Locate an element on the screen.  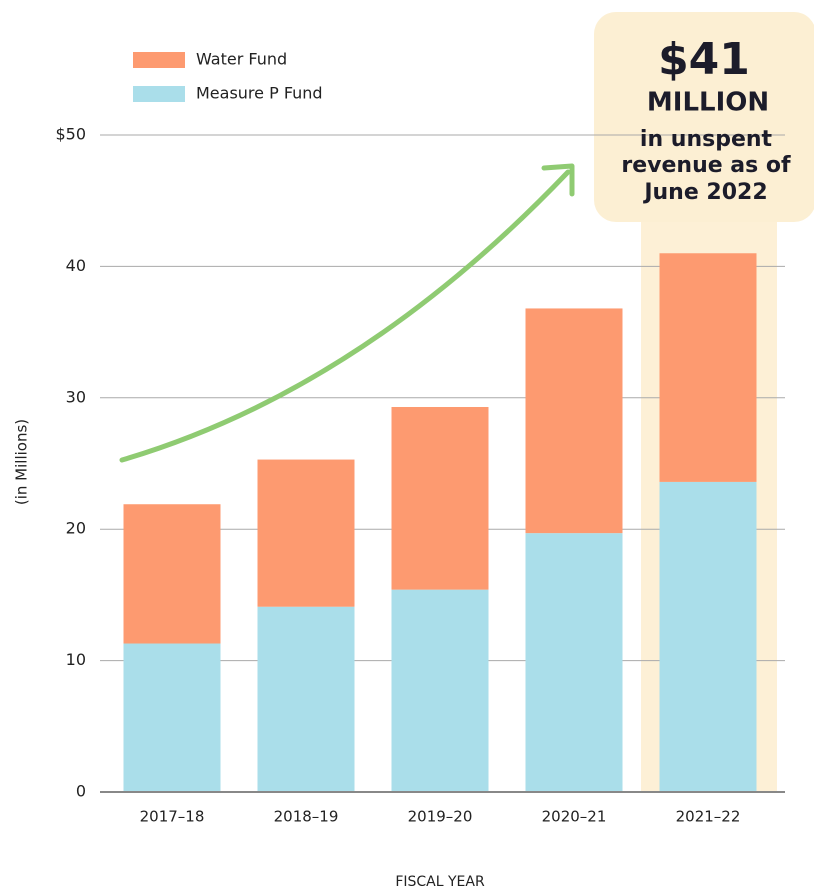
y-tick-label: 30 is located at coordinates (76, 396).